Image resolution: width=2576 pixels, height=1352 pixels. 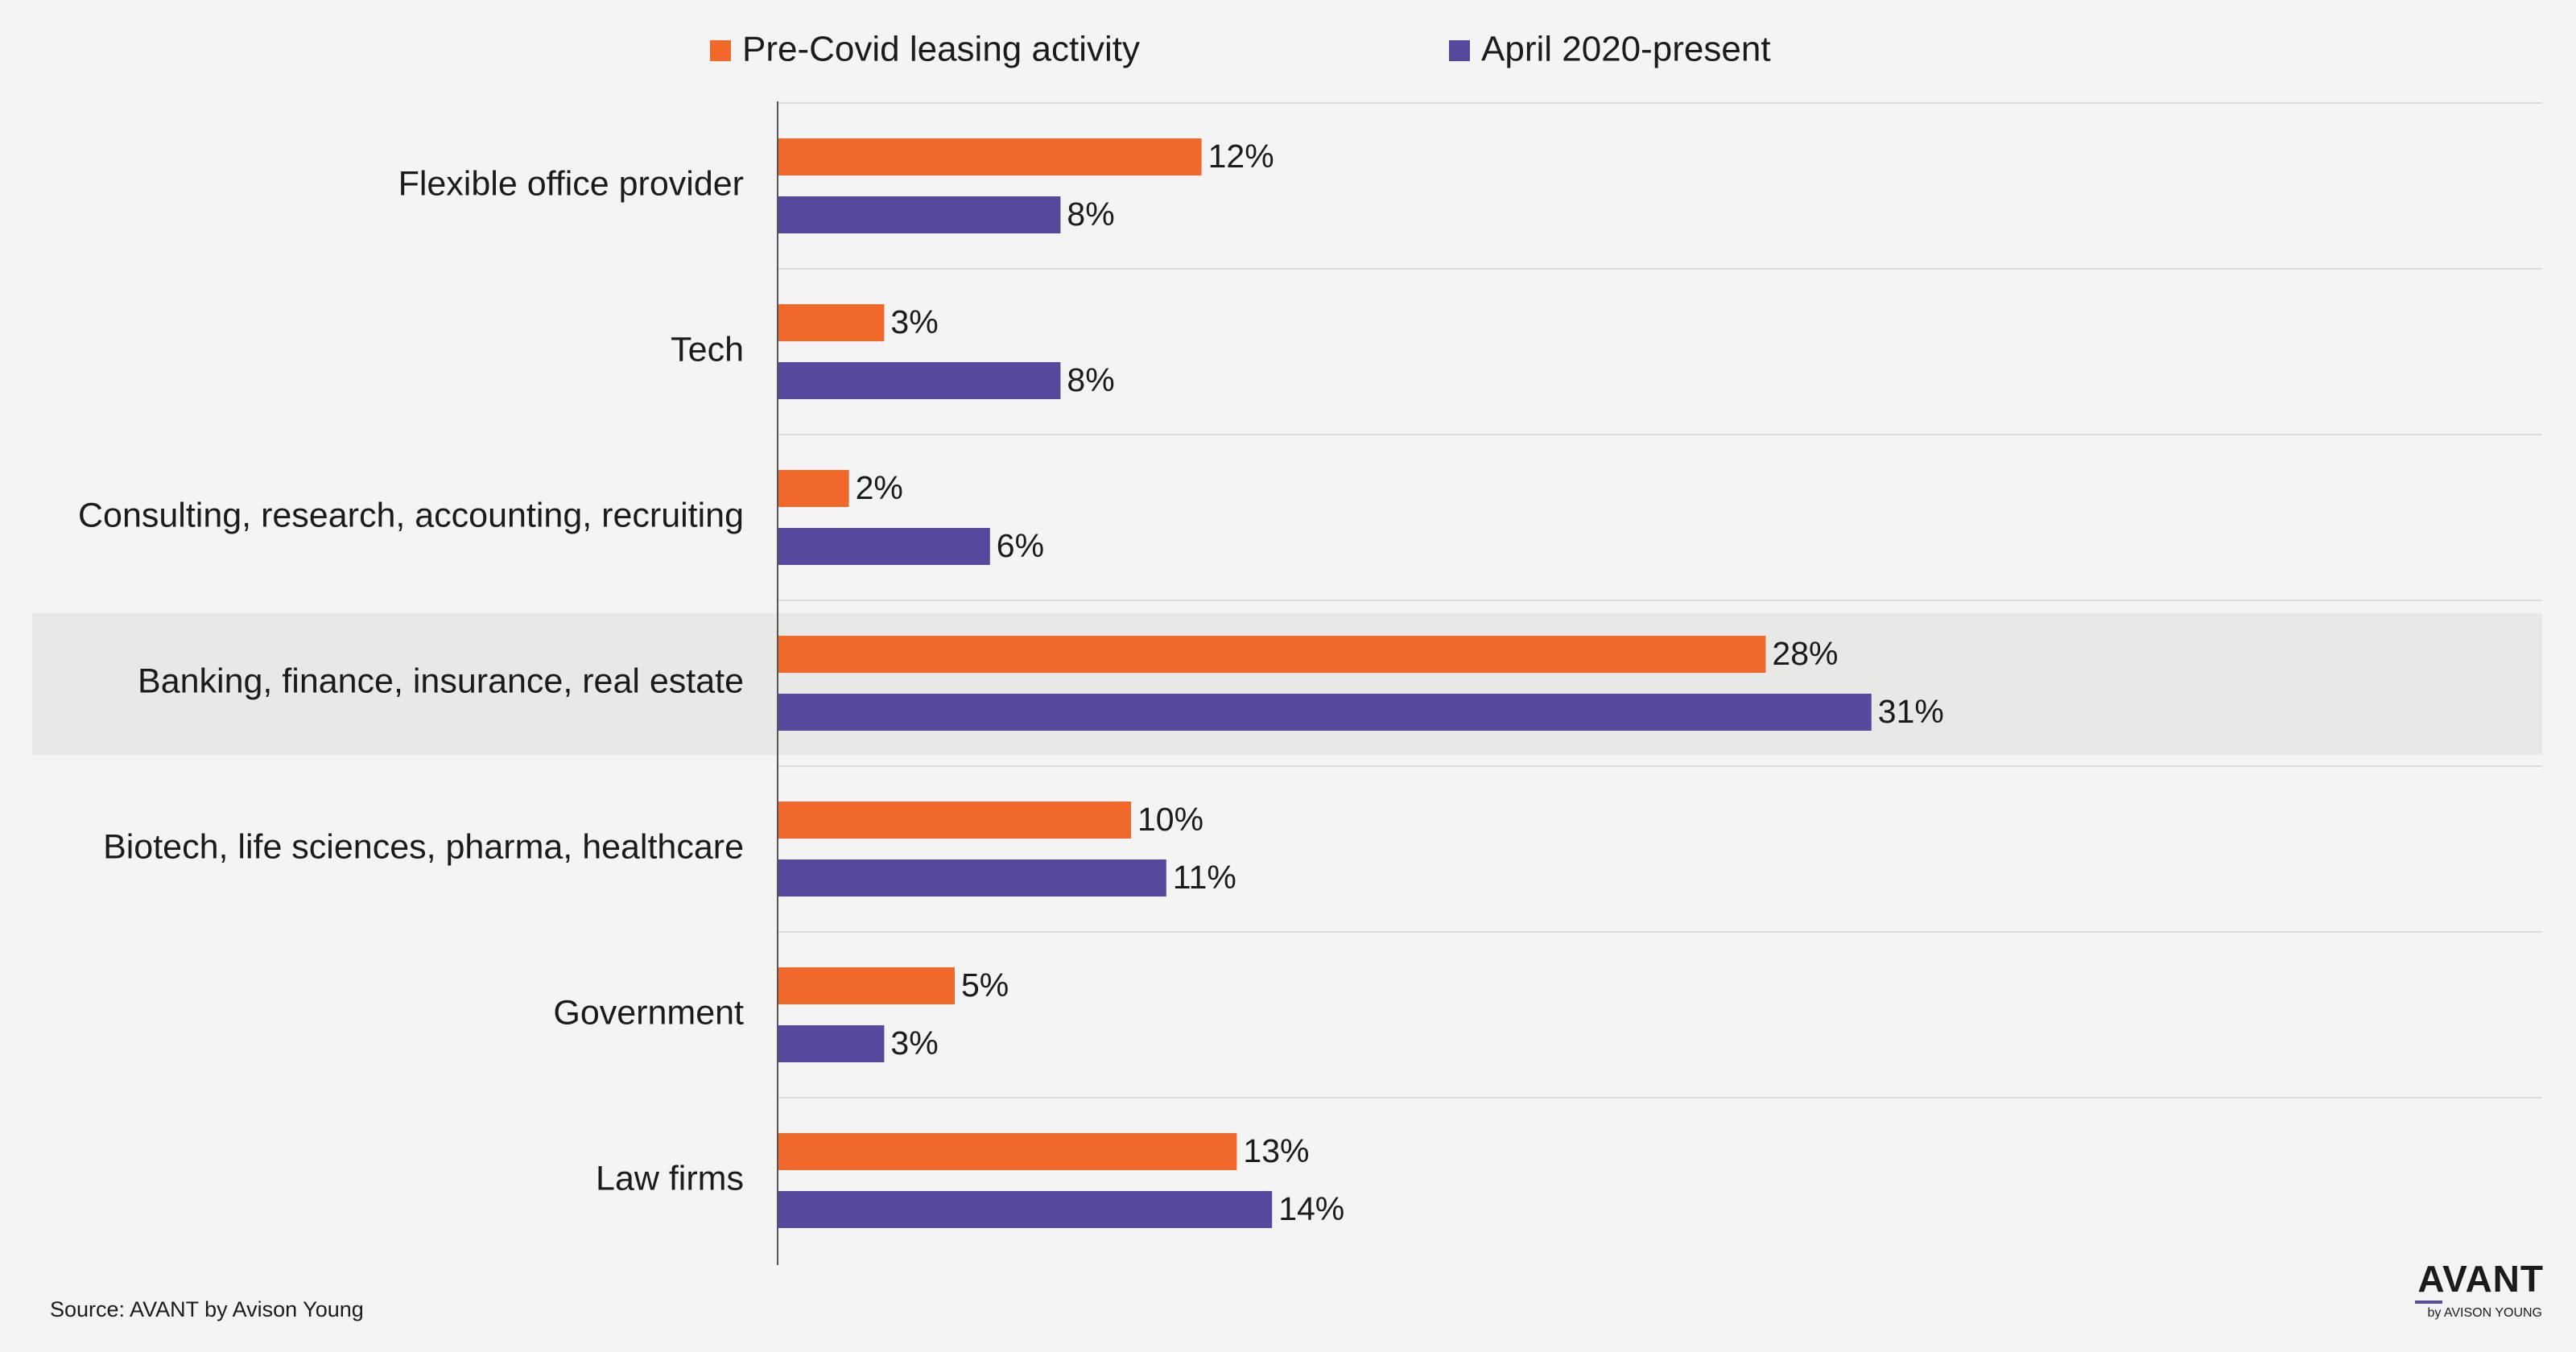 I want to click on data-label: 31%, so click(x=1911, y=711).